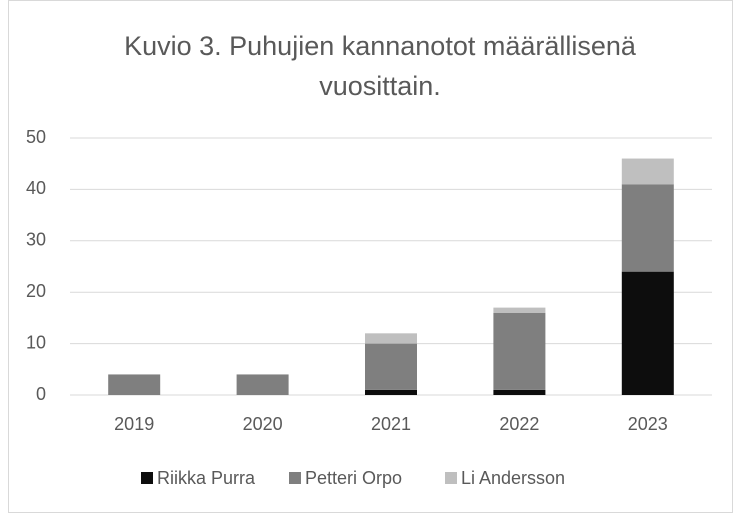  I want to click on x-tick-label: 2021, so click(391, 424).